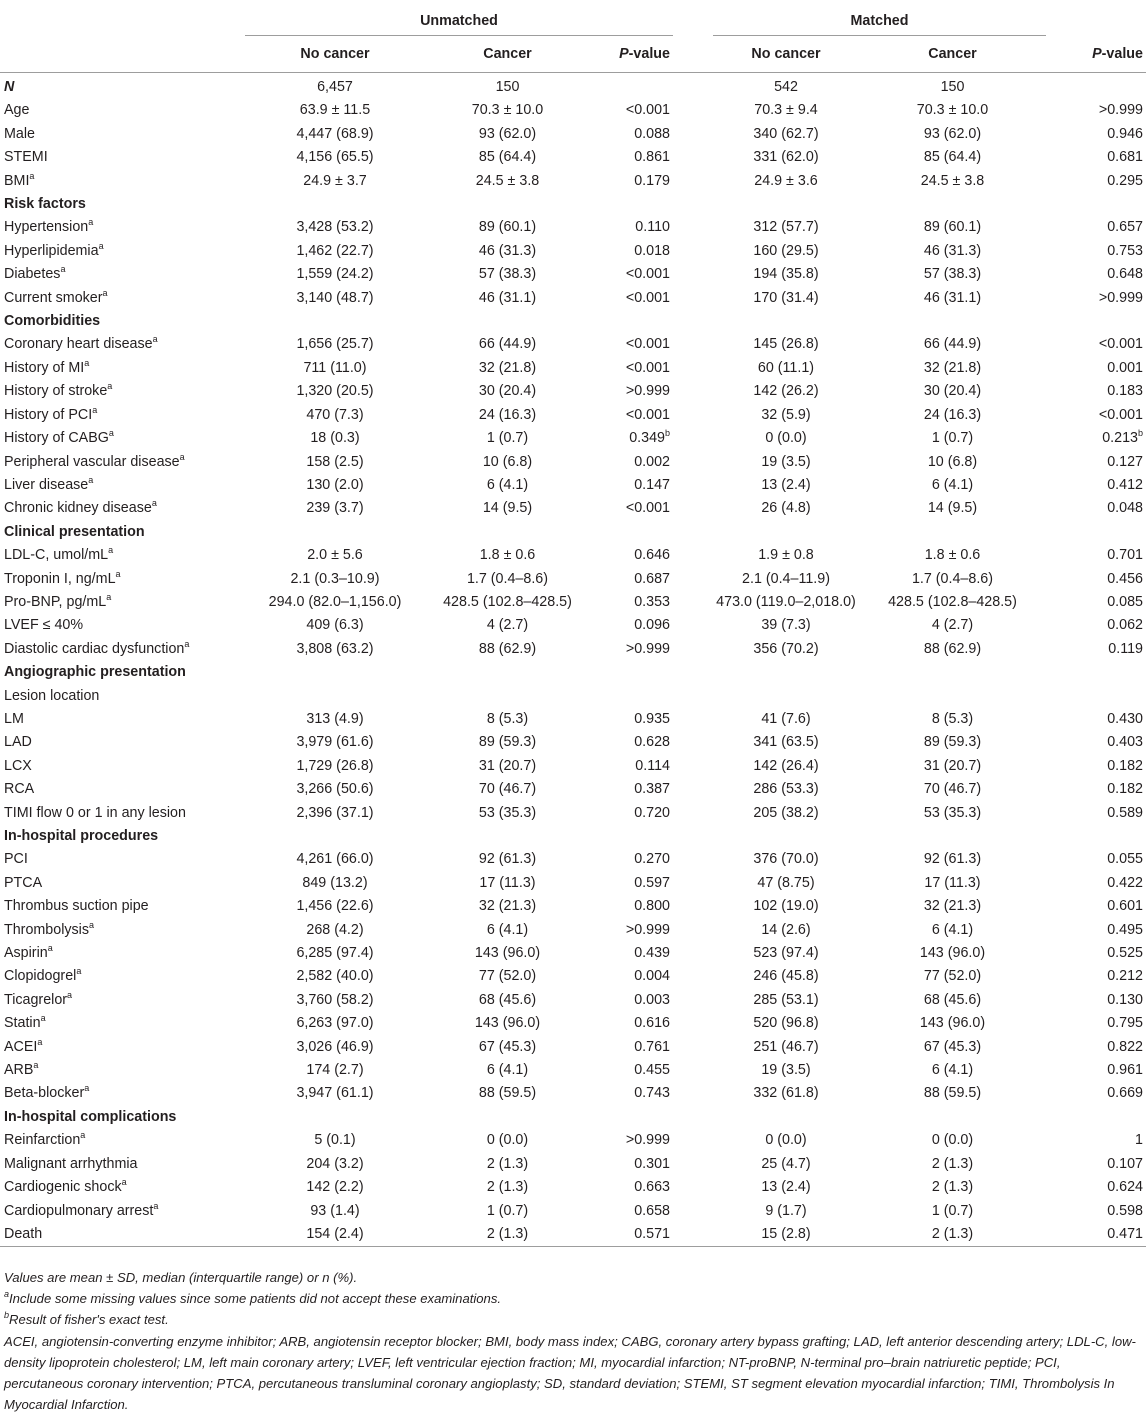  Describe the element at coordinates (786, 812) in the screenshot. I see `cell-matched-no-cancer: 205 (38.2)` at that location.